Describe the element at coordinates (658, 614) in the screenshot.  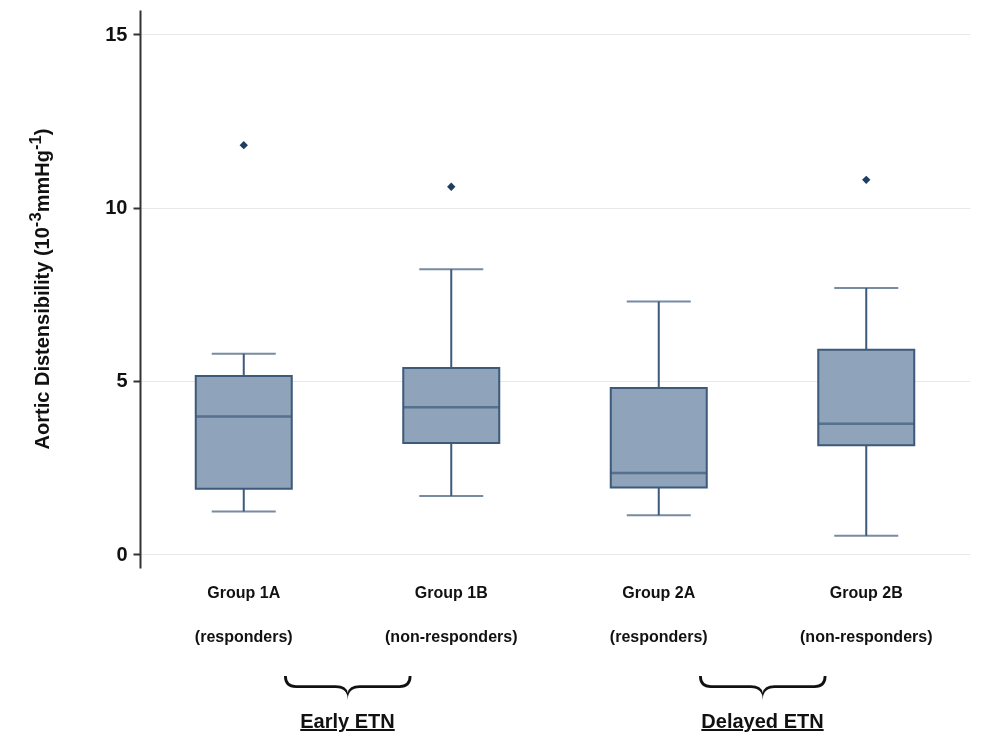
I see `category-label: Group 2A (responders)` at that location.